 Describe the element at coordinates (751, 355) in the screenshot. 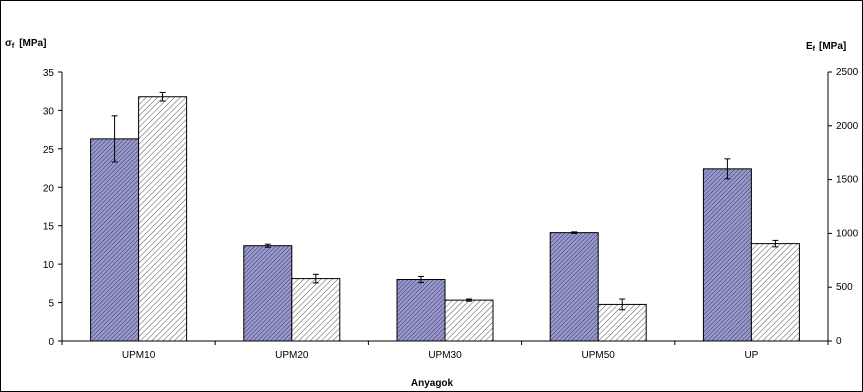

I see `category-label: UP` at that location.